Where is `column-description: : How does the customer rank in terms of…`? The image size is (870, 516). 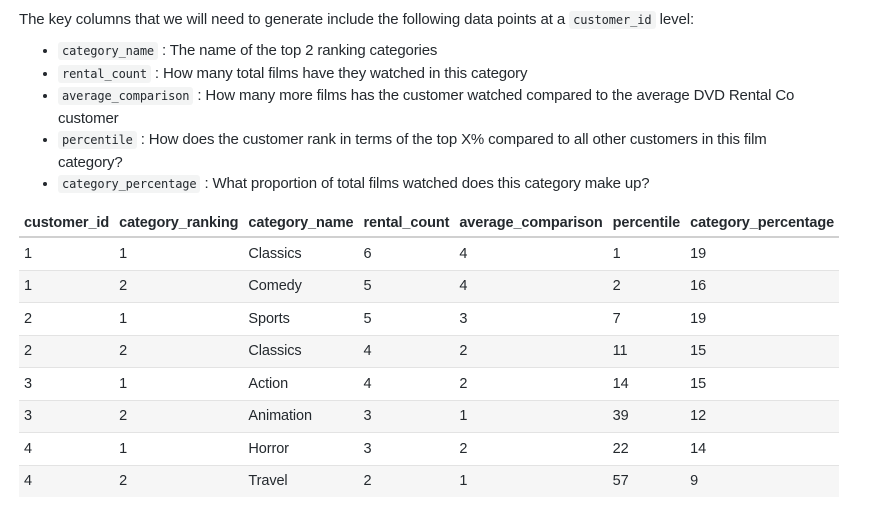 column-description: : How does the customer rank in terms of… is located at coordinates (412, 151).